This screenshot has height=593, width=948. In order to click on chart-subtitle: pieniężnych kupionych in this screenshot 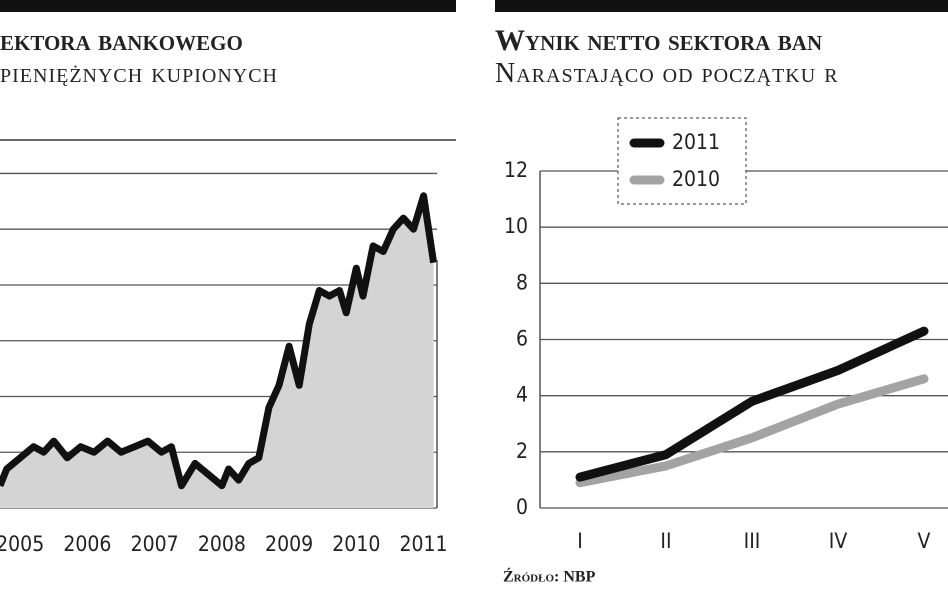, I will do `click(139, 73)`.